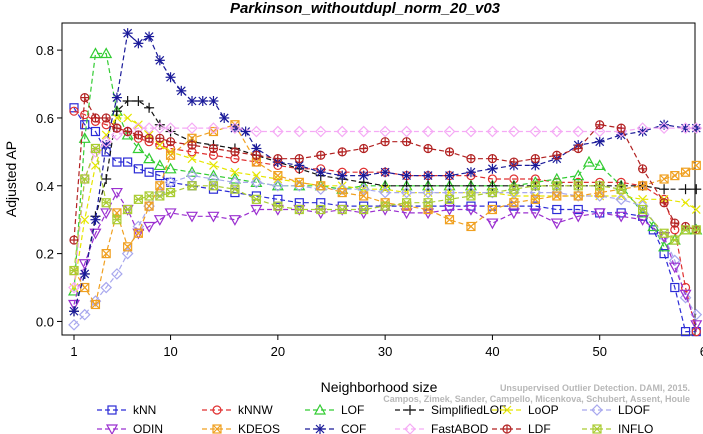 The width and height of the screenshot is (703, 434). Describe the element at coordinates (617, 428) in the screenshot. I see `legend-item-inflo: INFLO` at that location.